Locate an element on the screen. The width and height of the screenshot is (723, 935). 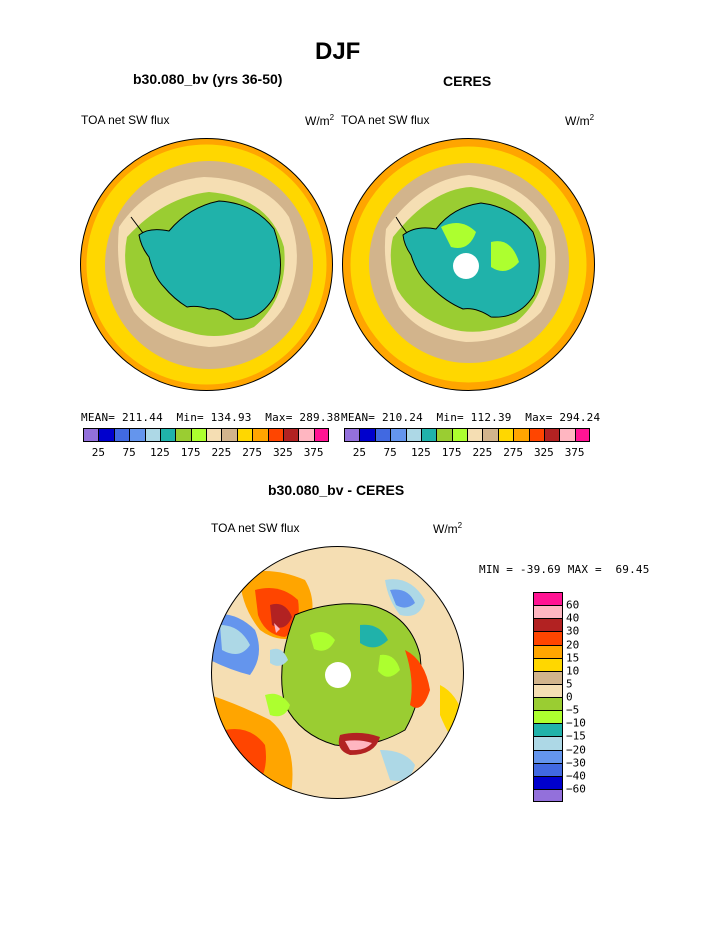
diff-colorbar-tick-label: 5 is located at coordinates (569, 684).